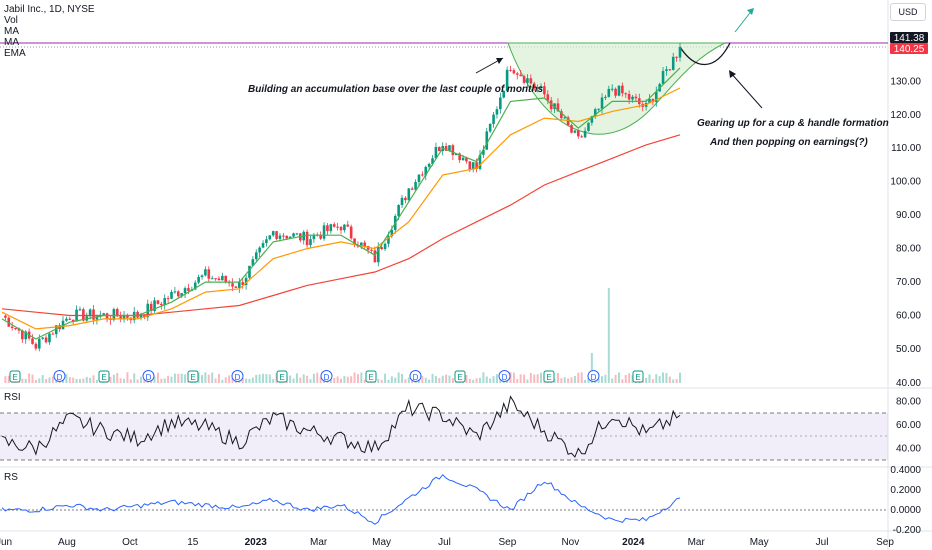 This screenshot has height=550, width=932. Describe the element at coordinates (130, 542) in the screenshot. I see `time-tick-label: Oct` at that location.